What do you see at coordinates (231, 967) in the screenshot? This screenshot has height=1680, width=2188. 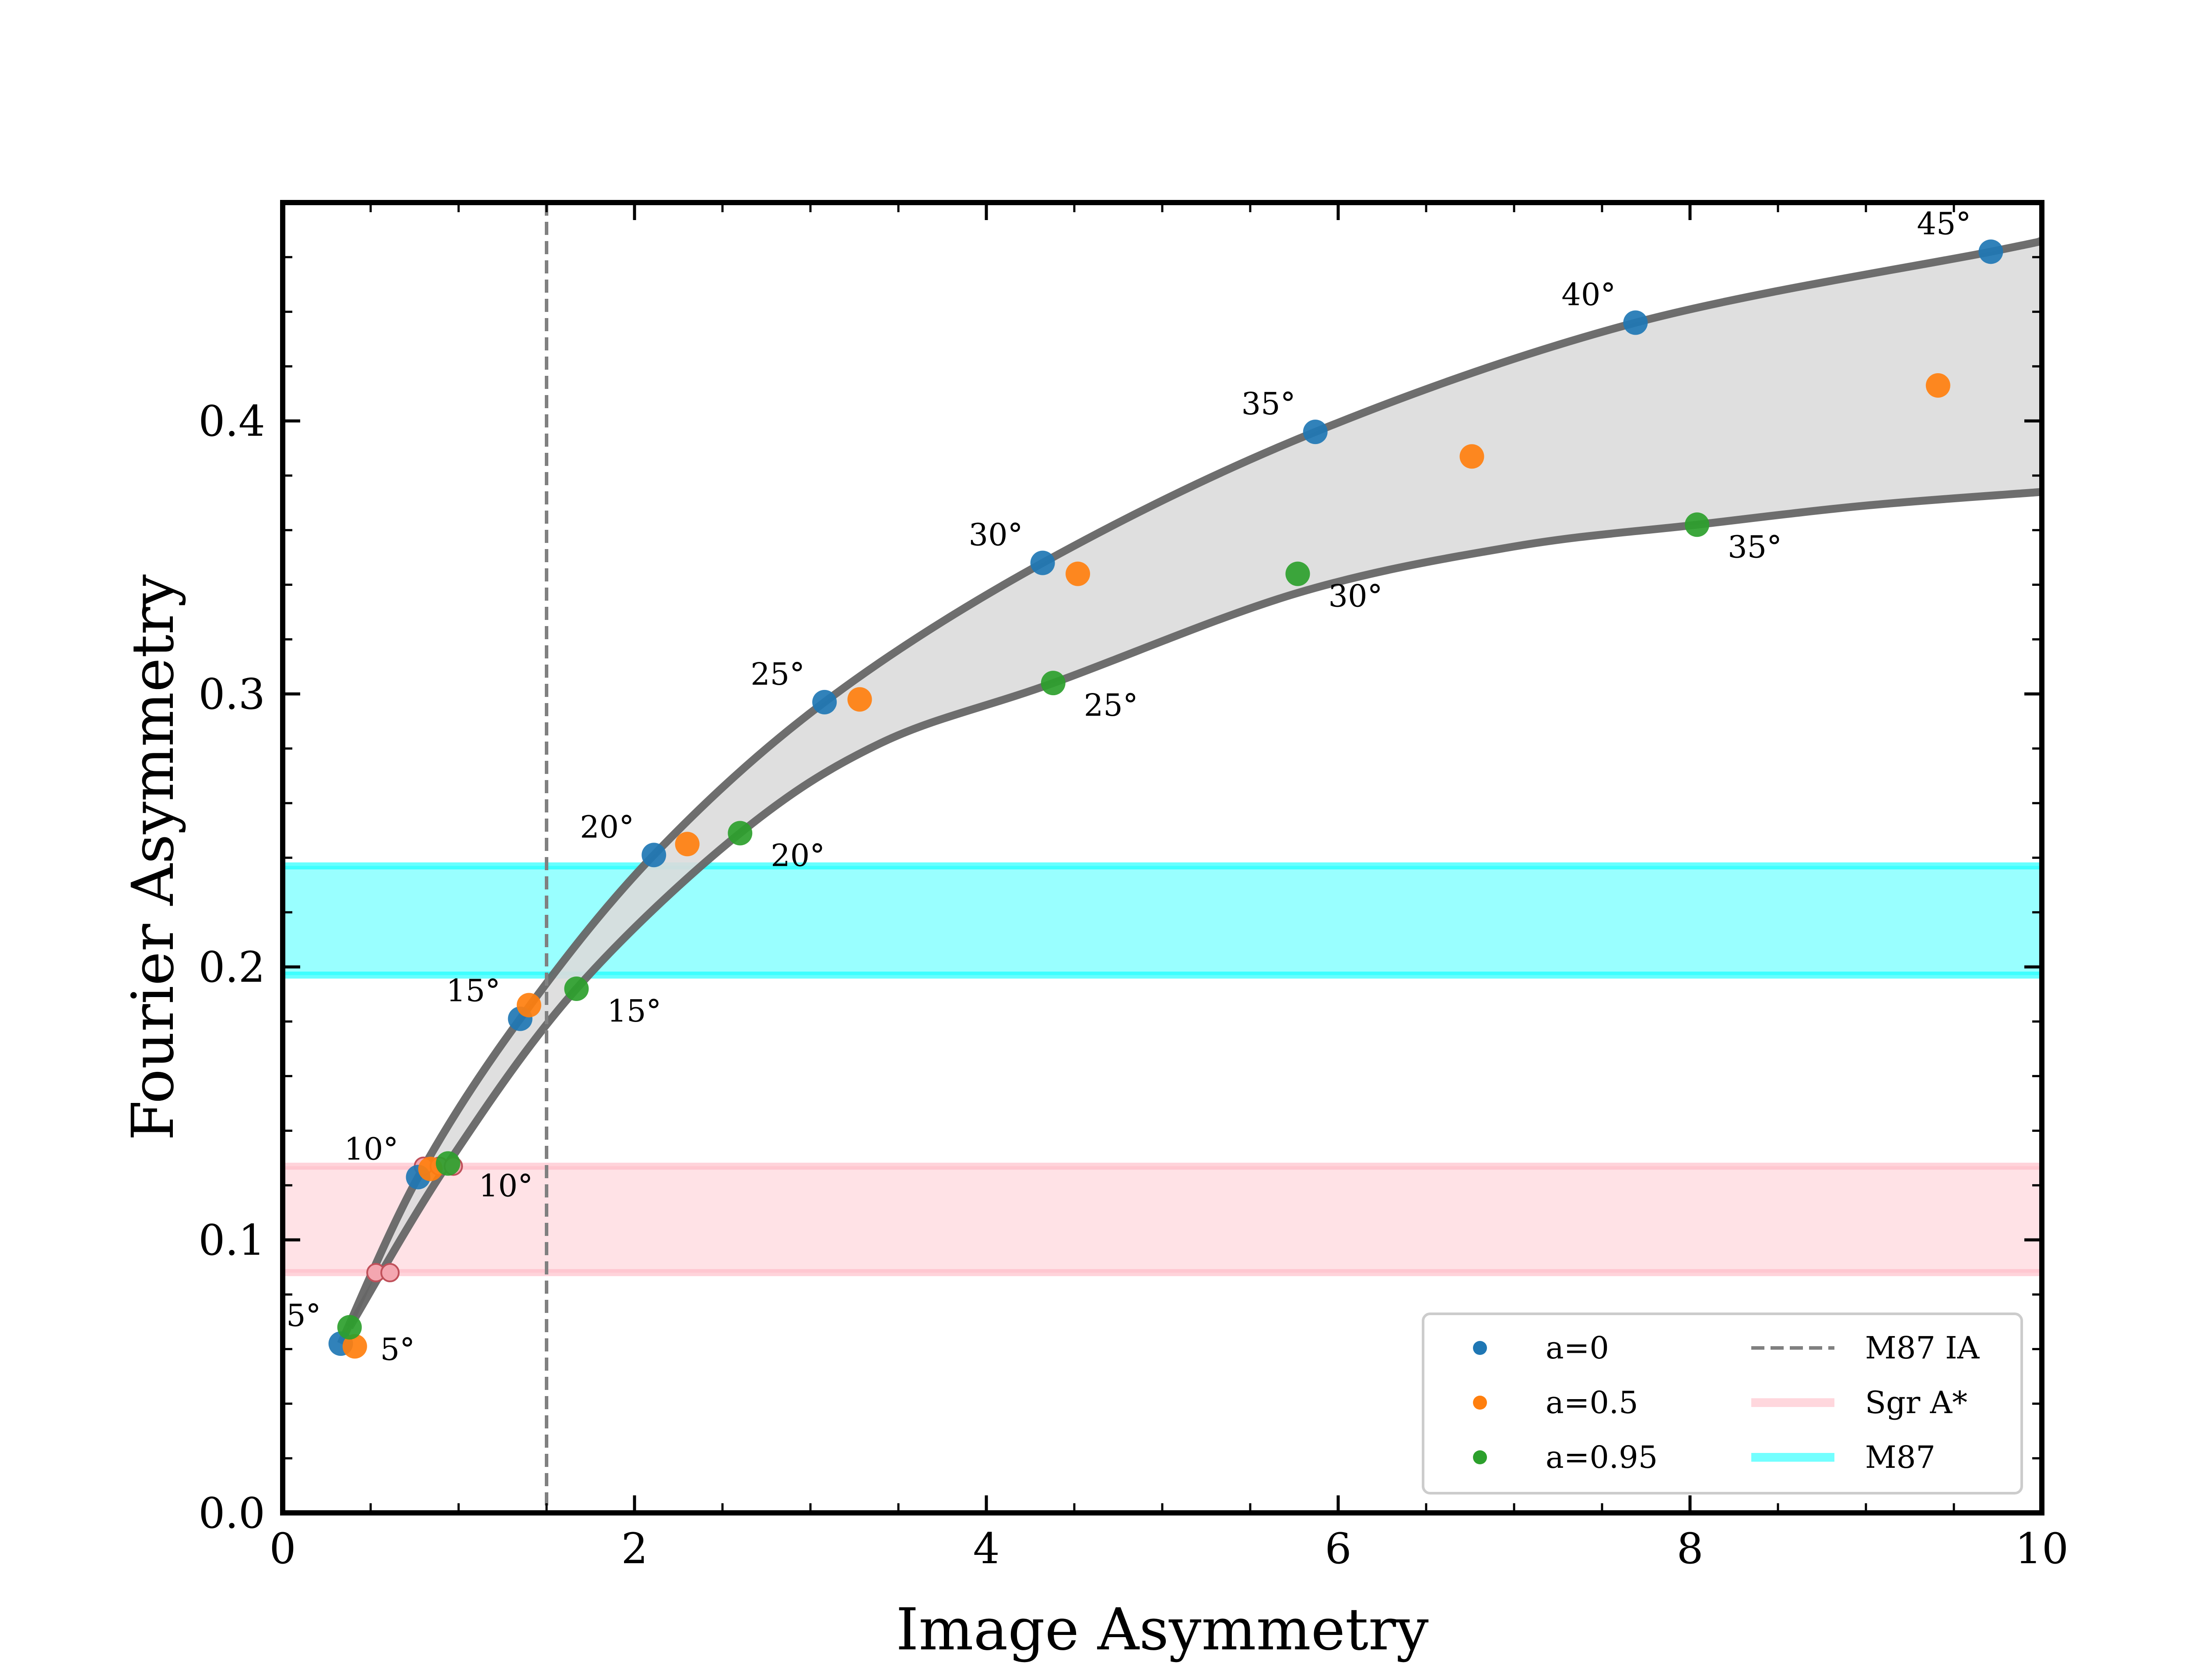 I see `y-tick-label-2: 0.2` at bounding box center [231, 967].